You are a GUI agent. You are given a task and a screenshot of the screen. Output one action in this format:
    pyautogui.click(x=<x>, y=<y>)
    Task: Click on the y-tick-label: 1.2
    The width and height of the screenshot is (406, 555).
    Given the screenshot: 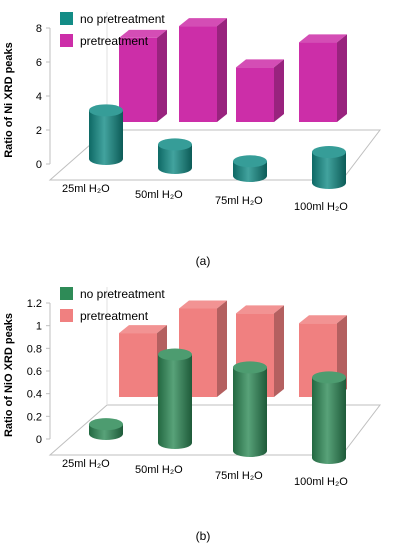 What is the action you would take?
    pyautogui.click(x=34, y=304)
    